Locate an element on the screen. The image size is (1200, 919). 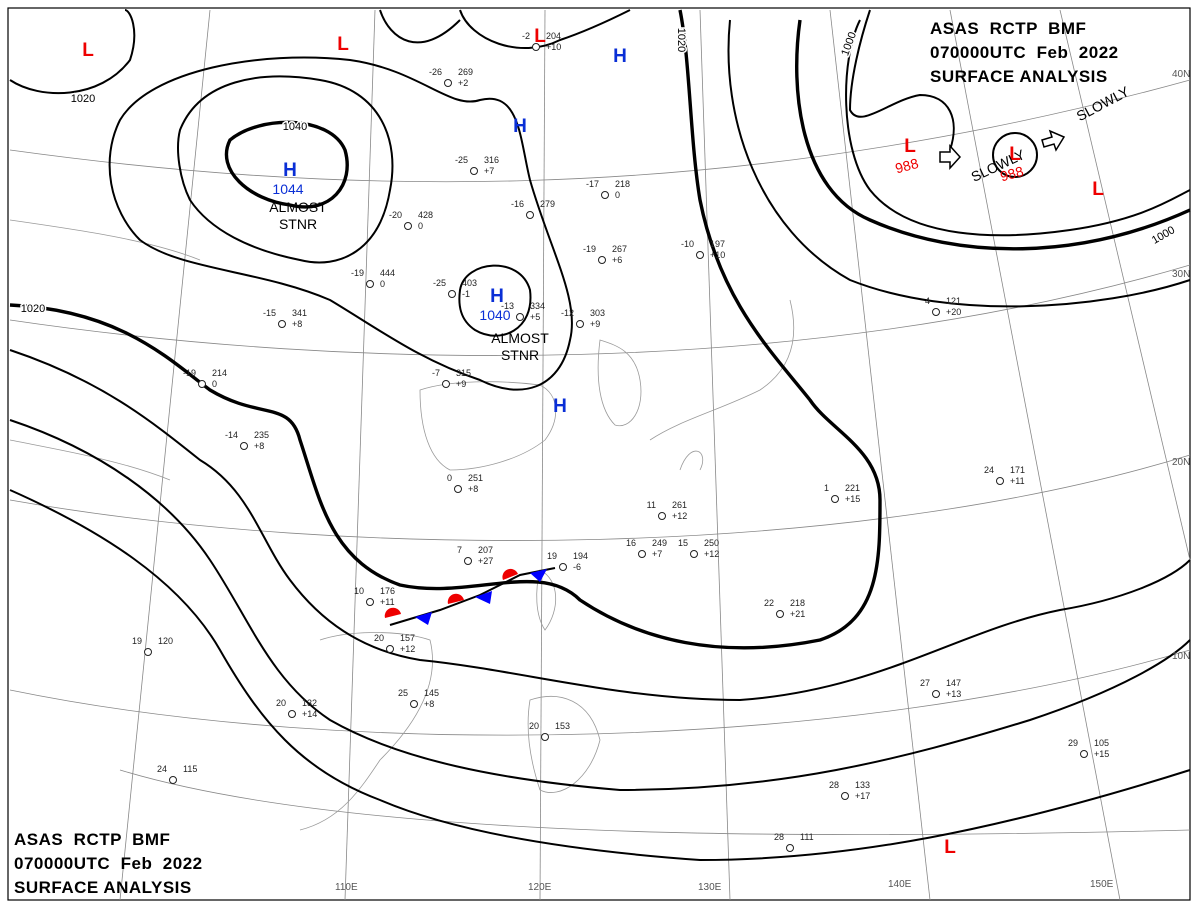
station-pressure: 303 is located at coordinates (597, 313).